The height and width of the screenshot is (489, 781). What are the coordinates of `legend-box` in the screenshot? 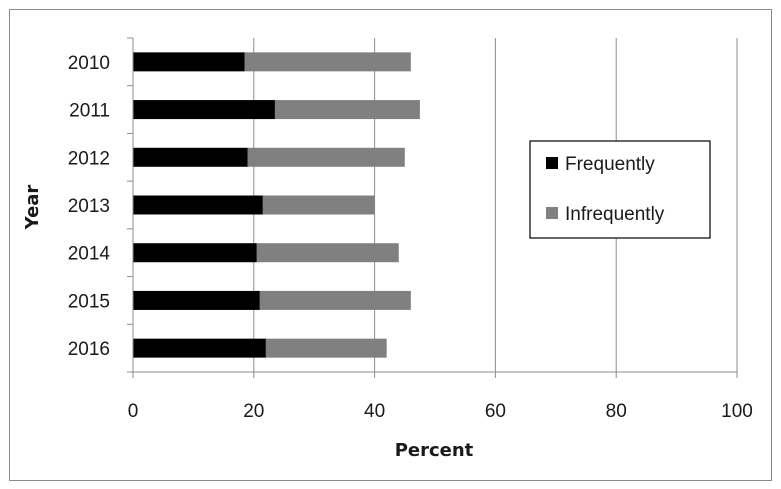 It's located at (620, 189).